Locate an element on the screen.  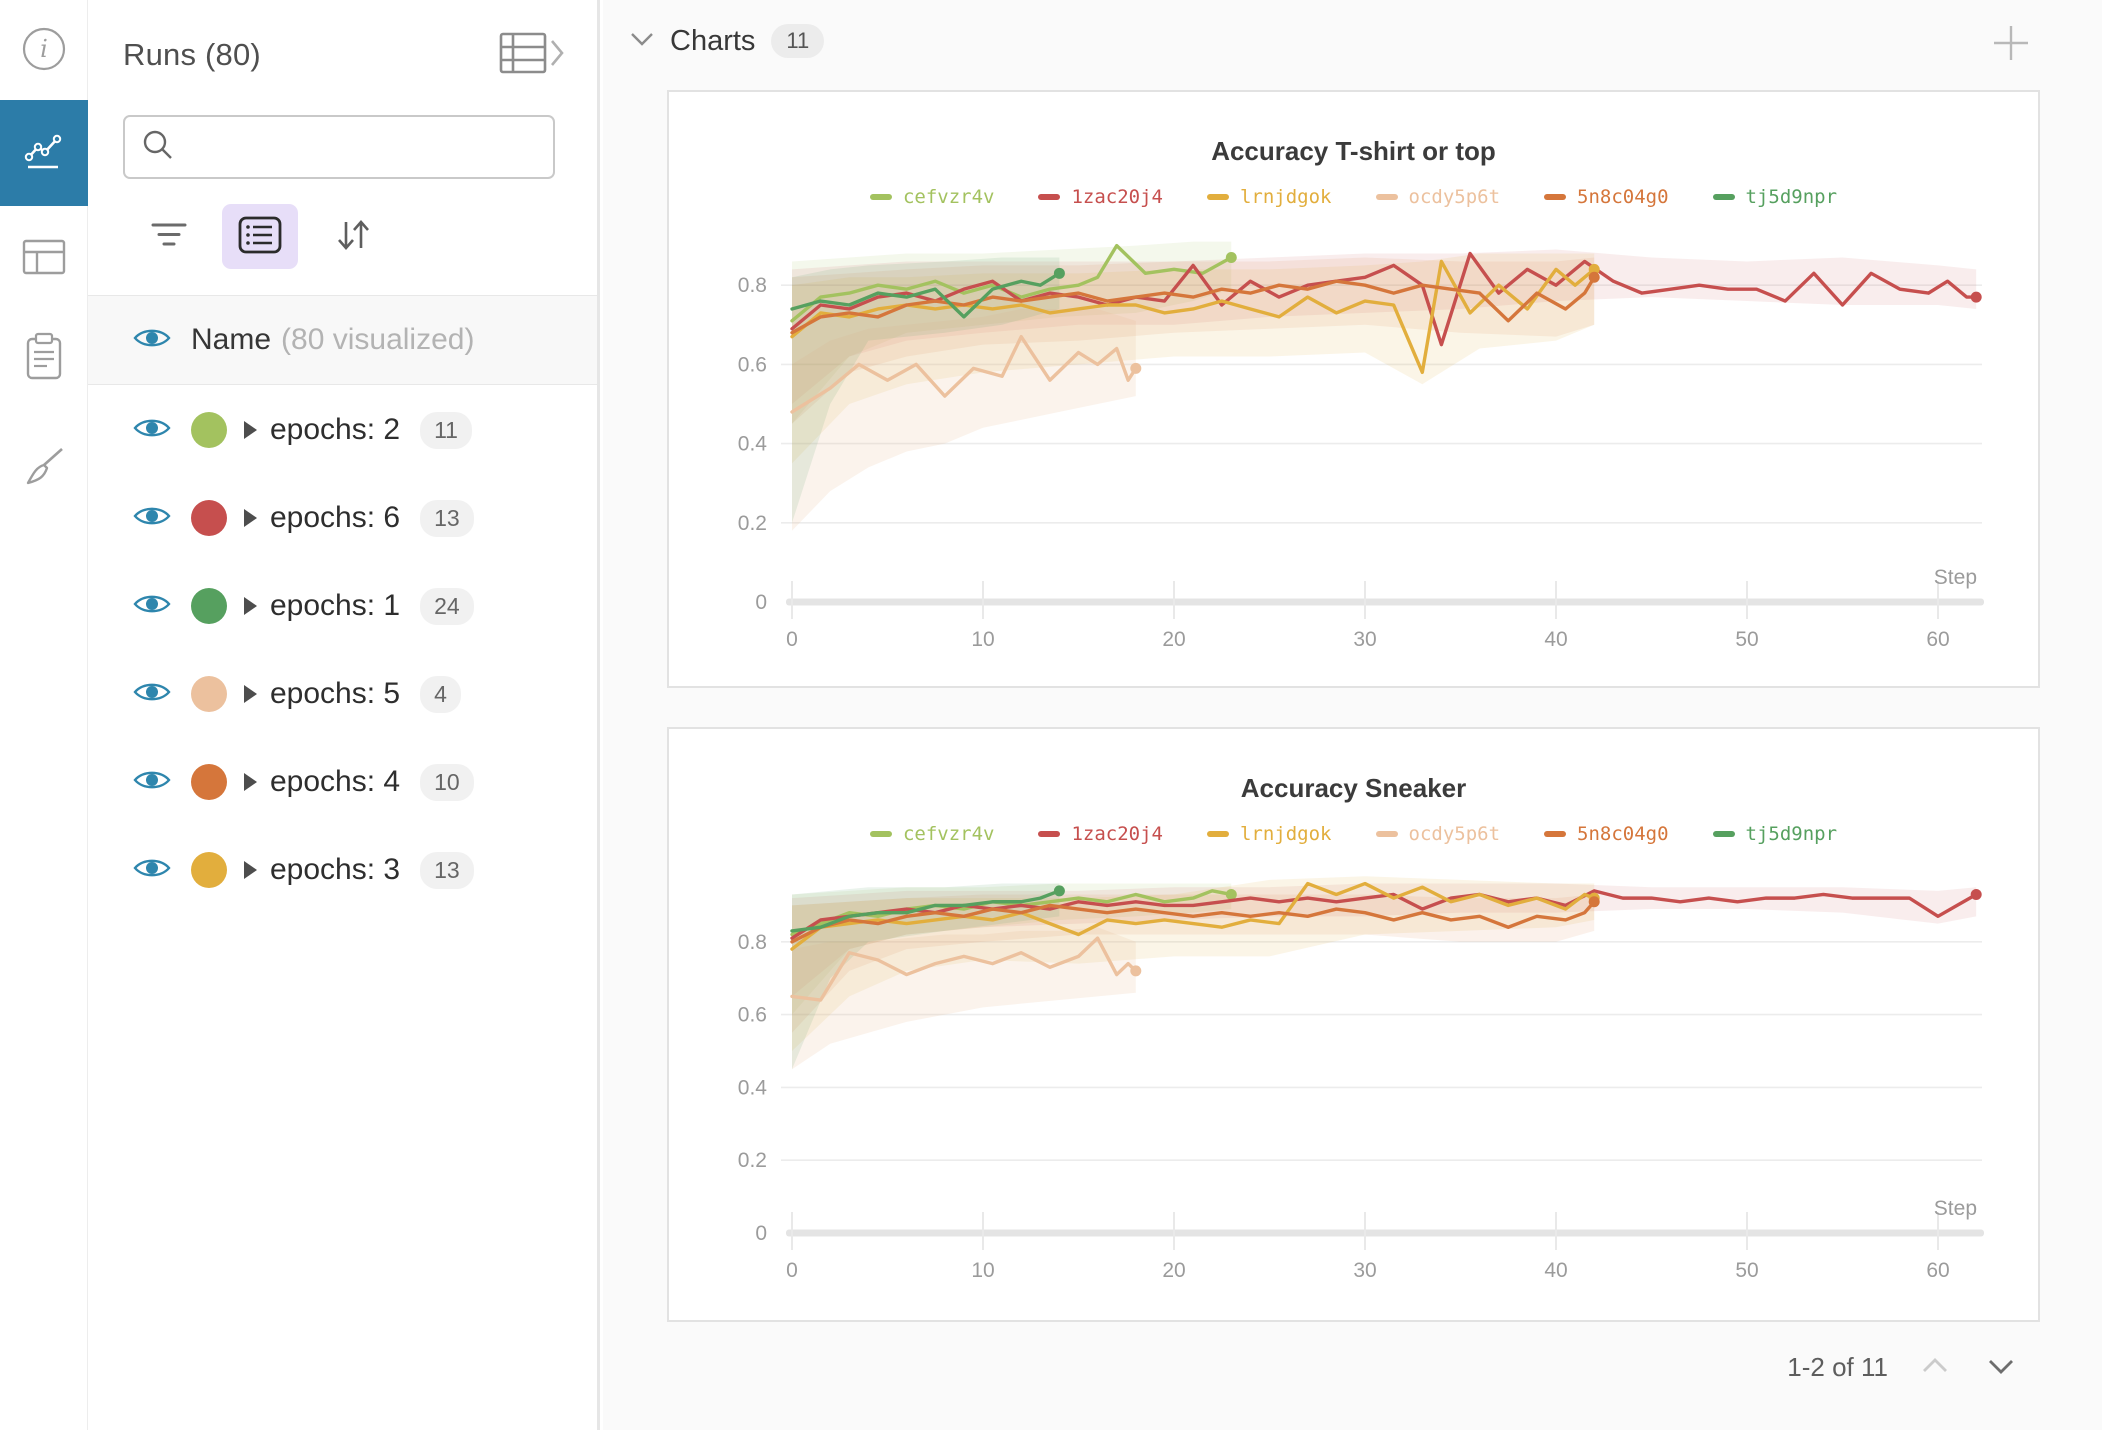
run-group-row: epochs: 2 11 is located at coordinates (342, 430).